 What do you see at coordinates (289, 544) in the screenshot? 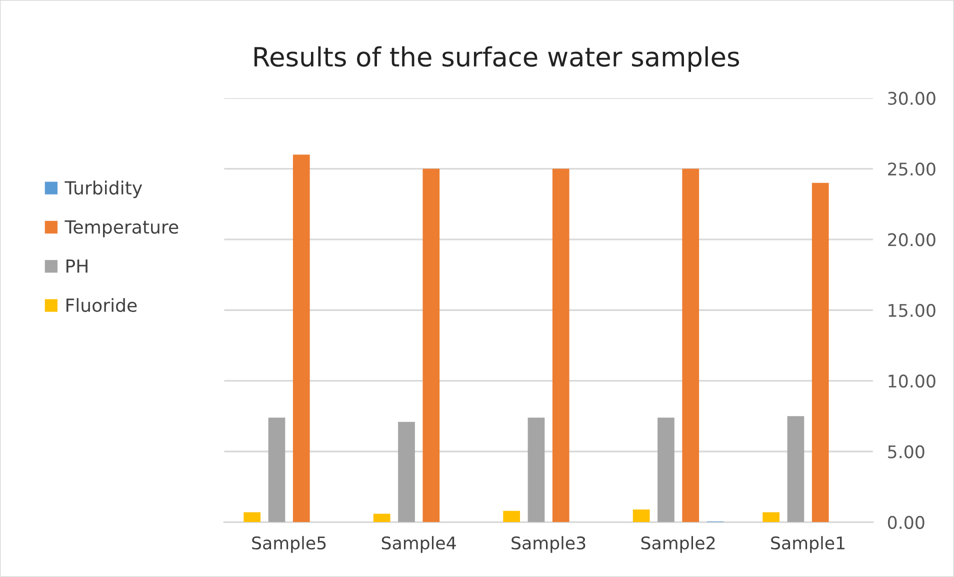
I see `x-tick-label: Sample5` at bounding box center [289, 544].